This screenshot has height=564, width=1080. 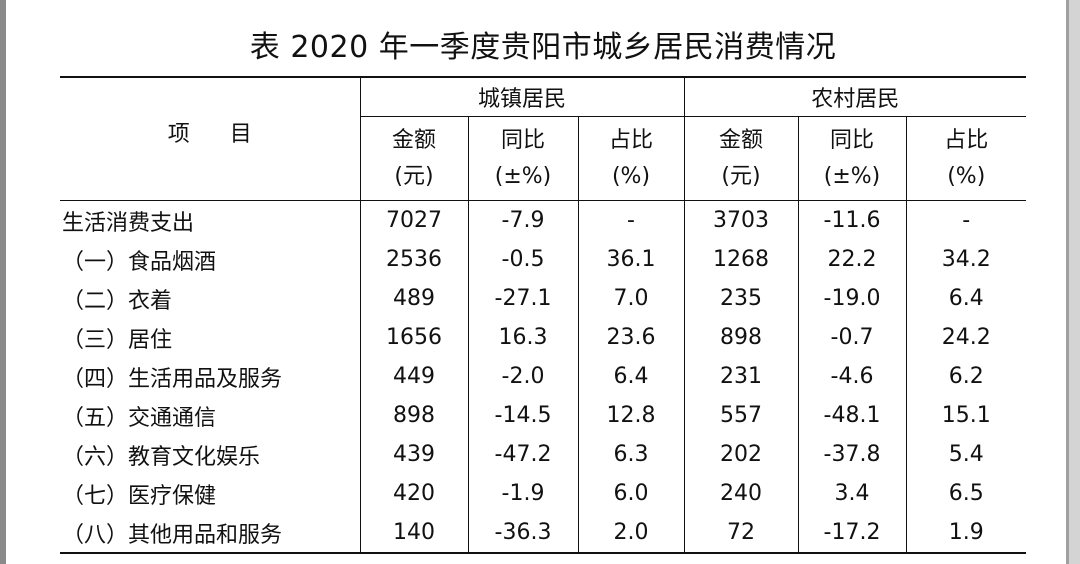 I want to click on urban-share-cell: 7.0, so click(x=630, y=298).